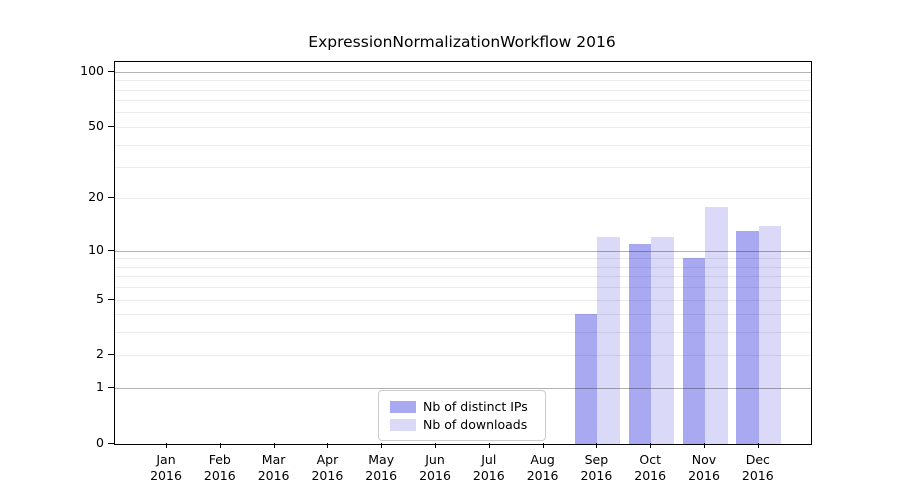  What do you see at coordinates (596, 467) in the screenshot?
I see `x-tick-label-sep-2016: Sep 2016` at bounding box center [596, 467].